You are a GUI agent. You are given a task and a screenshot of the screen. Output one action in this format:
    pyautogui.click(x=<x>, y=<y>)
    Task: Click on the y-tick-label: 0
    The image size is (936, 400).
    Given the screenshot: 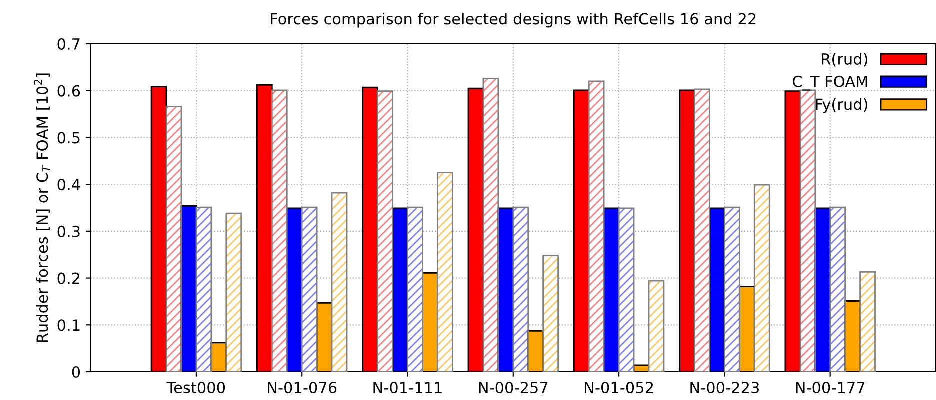 What is the action you would take?
    pyautogui.click(x=76, y=372)
    